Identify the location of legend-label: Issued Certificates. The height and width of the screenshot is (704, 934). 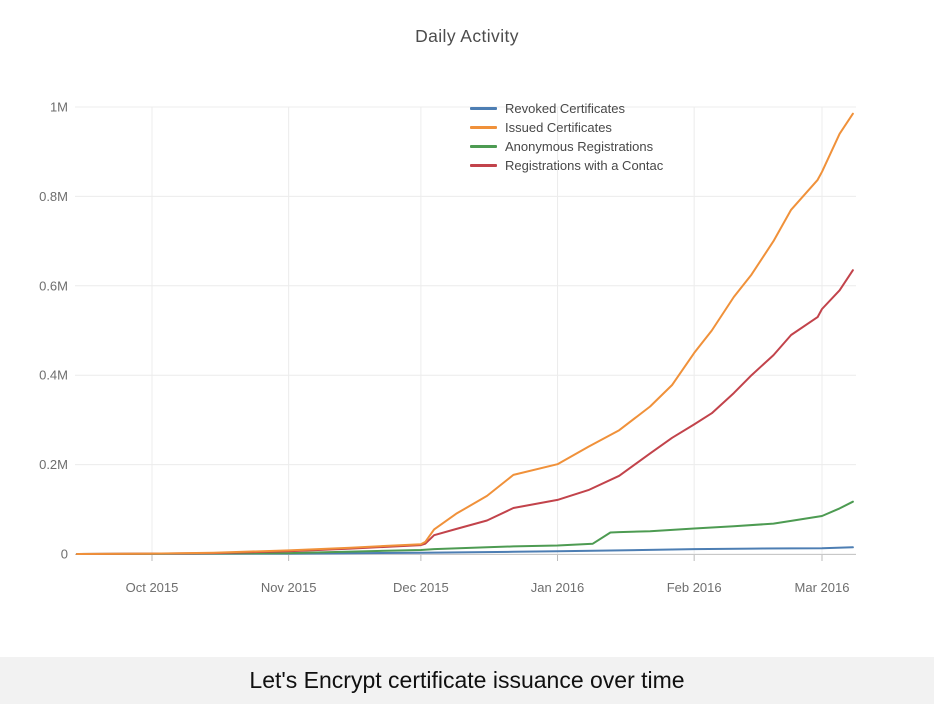
(558, 127).